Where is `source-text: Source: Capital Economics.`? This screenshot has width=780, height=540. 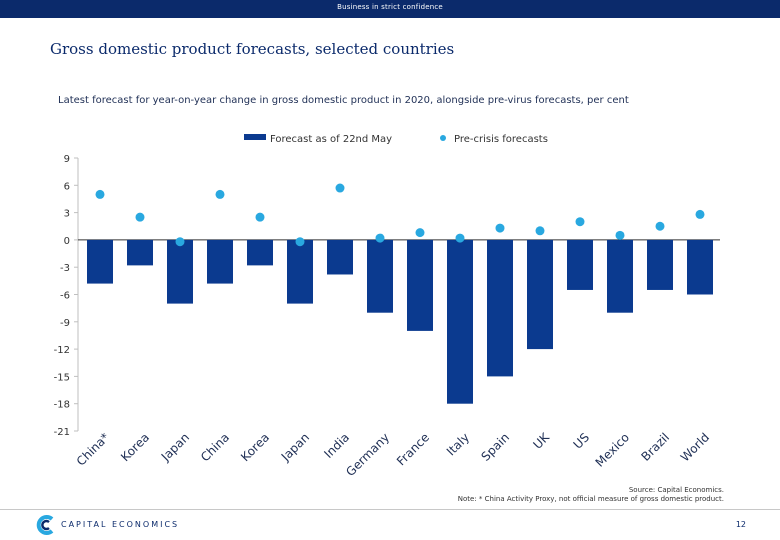
source-text: Source: Capital Economics. is located at coordinates (676, 490).